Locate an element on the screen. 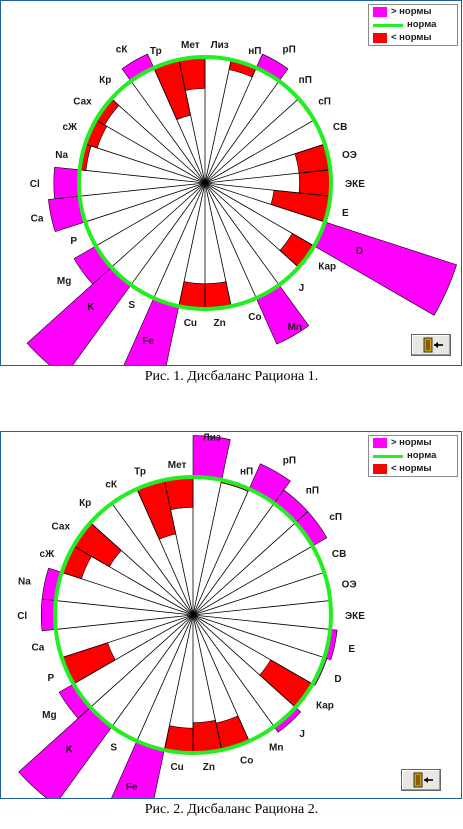 Image resolution: width=463 pixels, height=829 pixels. category-label-Co: Co is located at coordinates (246, 761).